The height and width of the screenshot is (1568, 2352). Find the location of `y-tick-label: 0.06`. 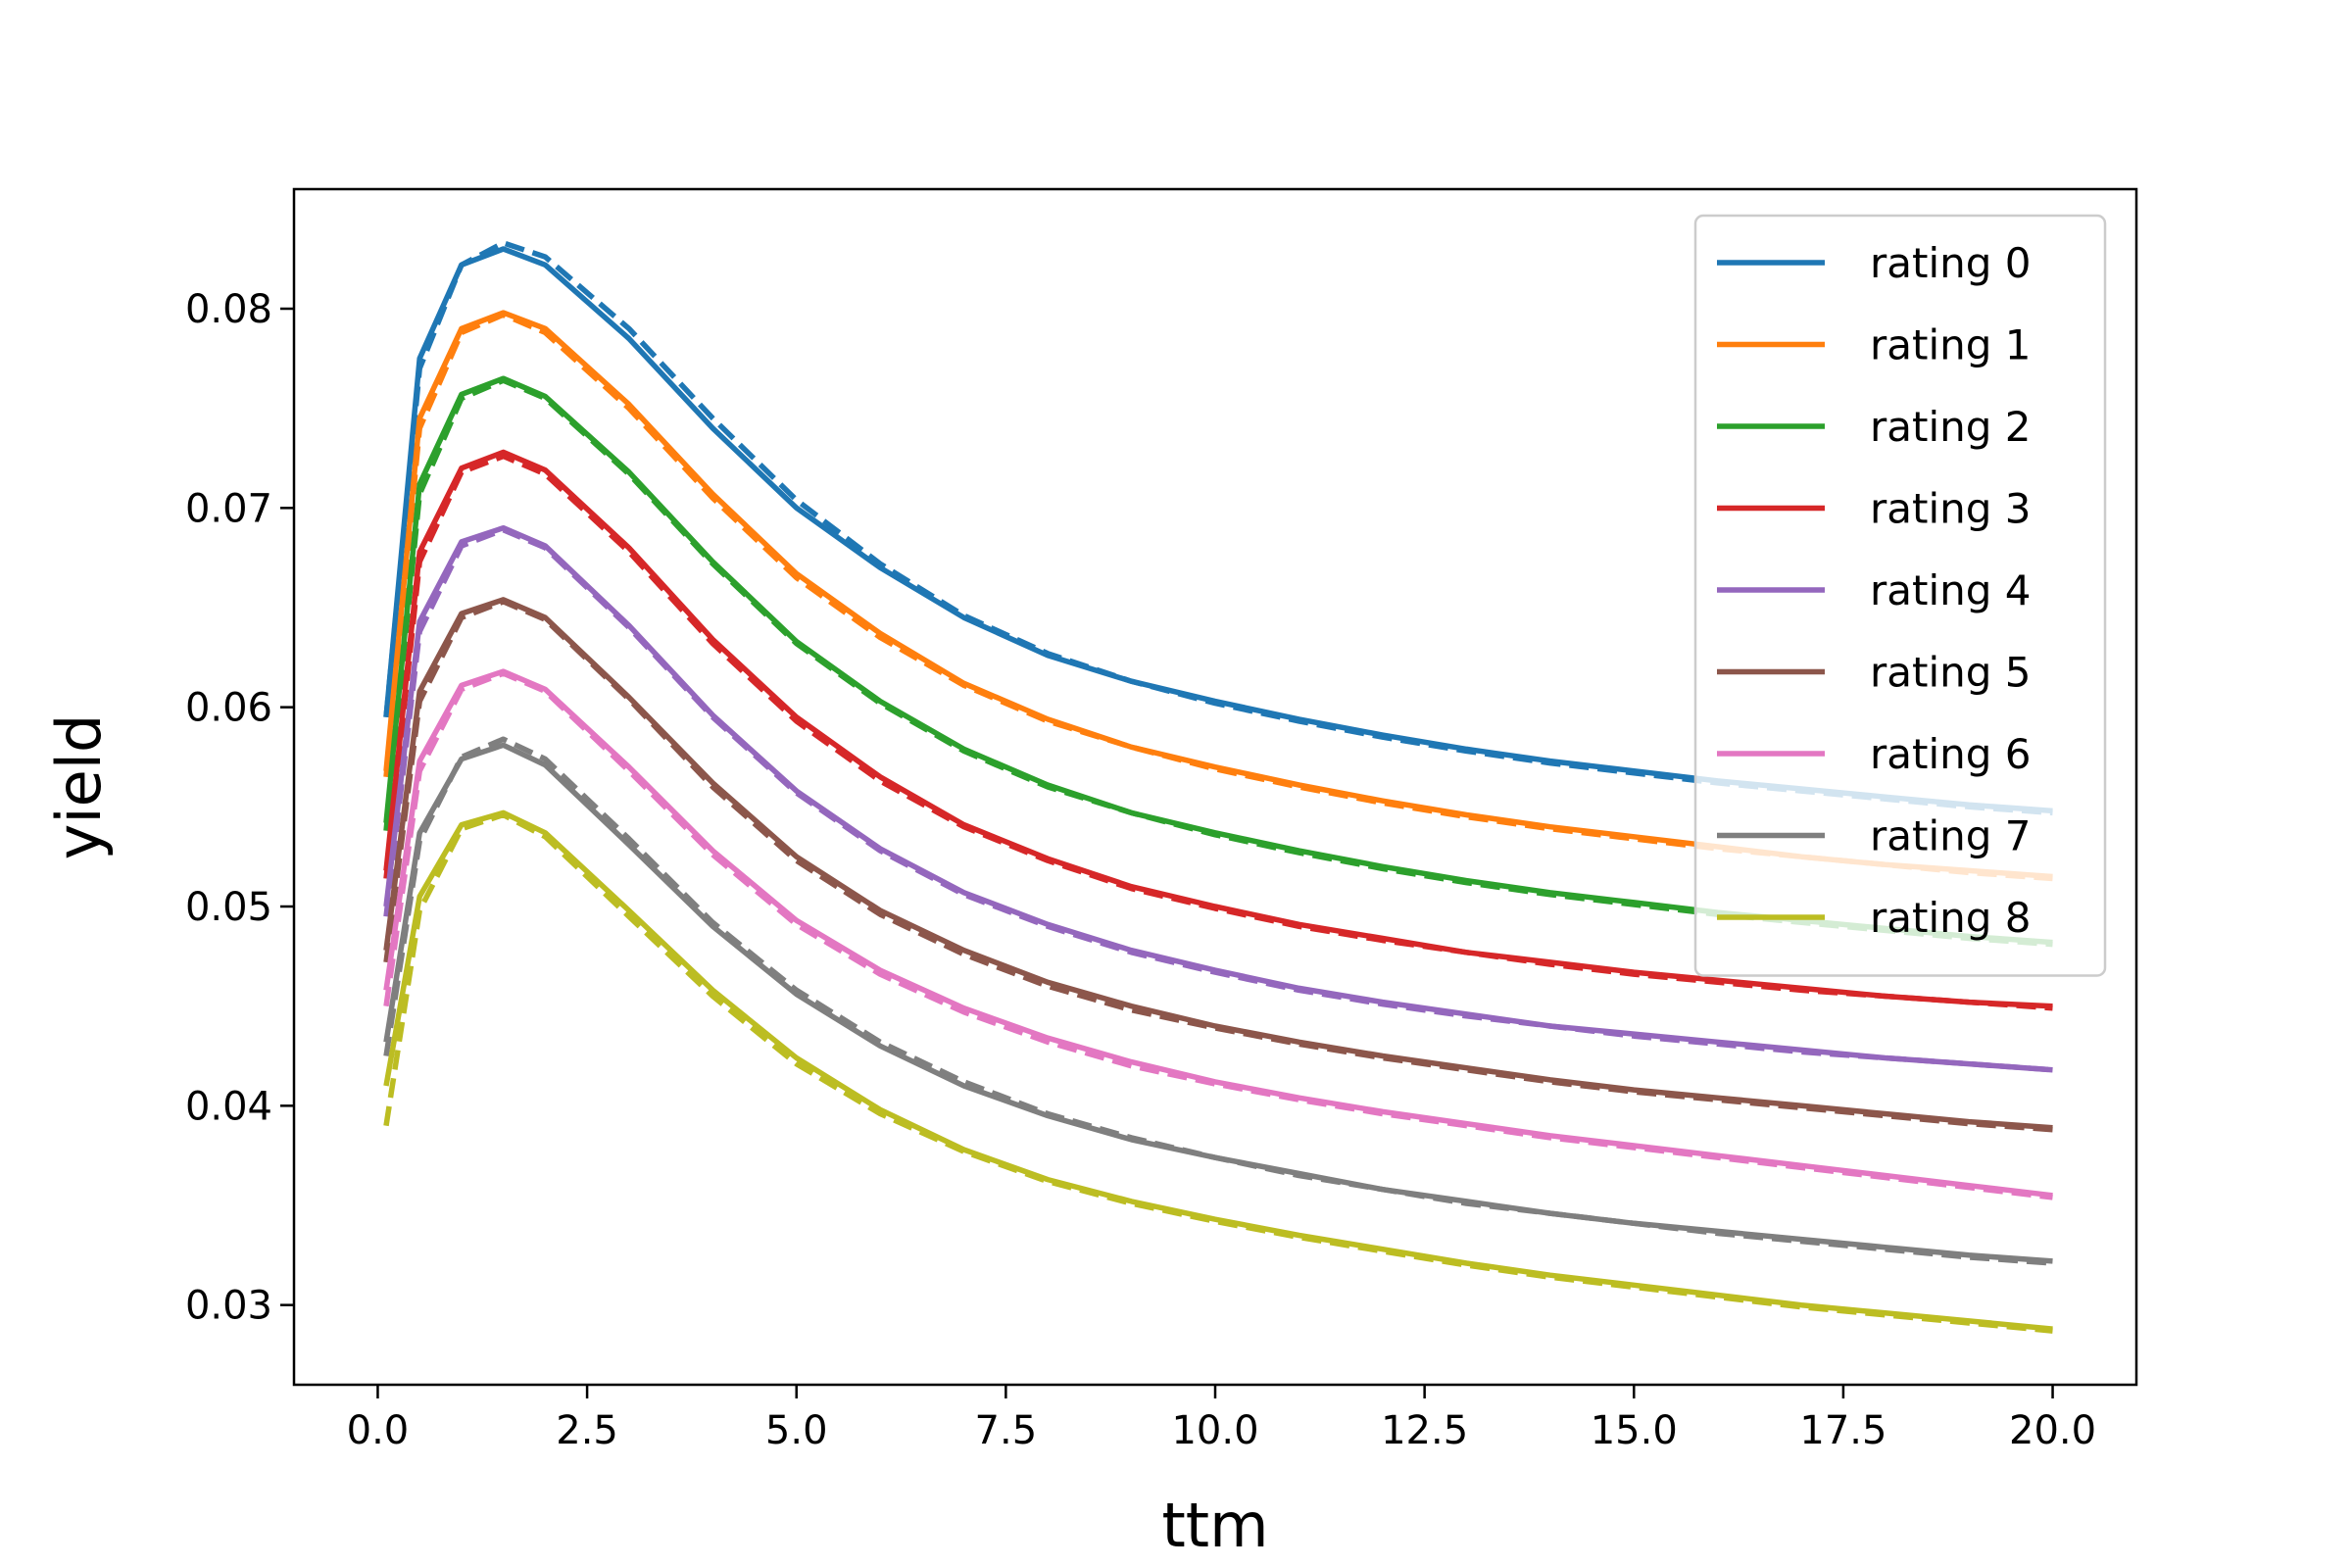

y-tick-label: 0.06 is located at coordinates (228, 708).